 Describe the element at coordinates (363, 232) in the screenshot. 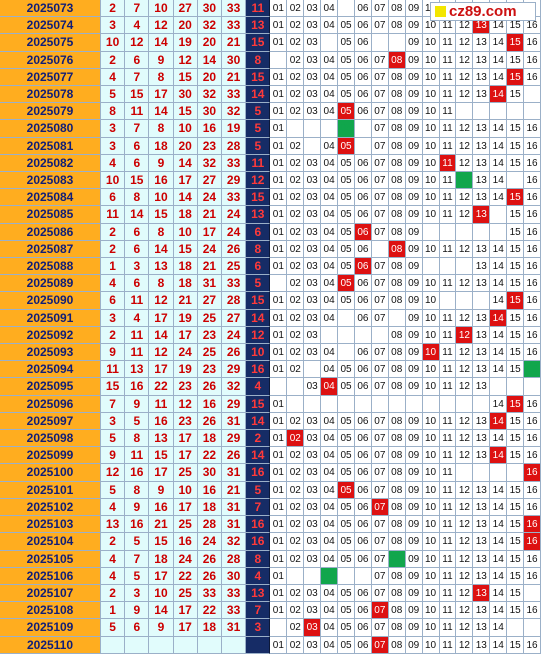

I see `hit-cell-red: 06` at that location.